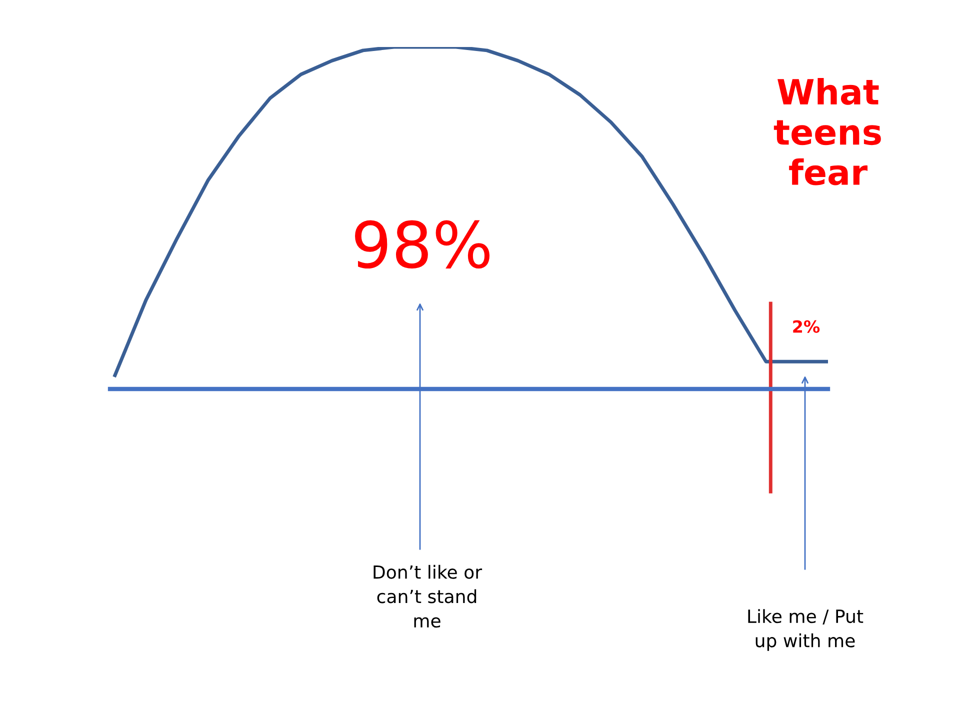  I want to click on text: Like me / Put up with me, so click(806, 630).